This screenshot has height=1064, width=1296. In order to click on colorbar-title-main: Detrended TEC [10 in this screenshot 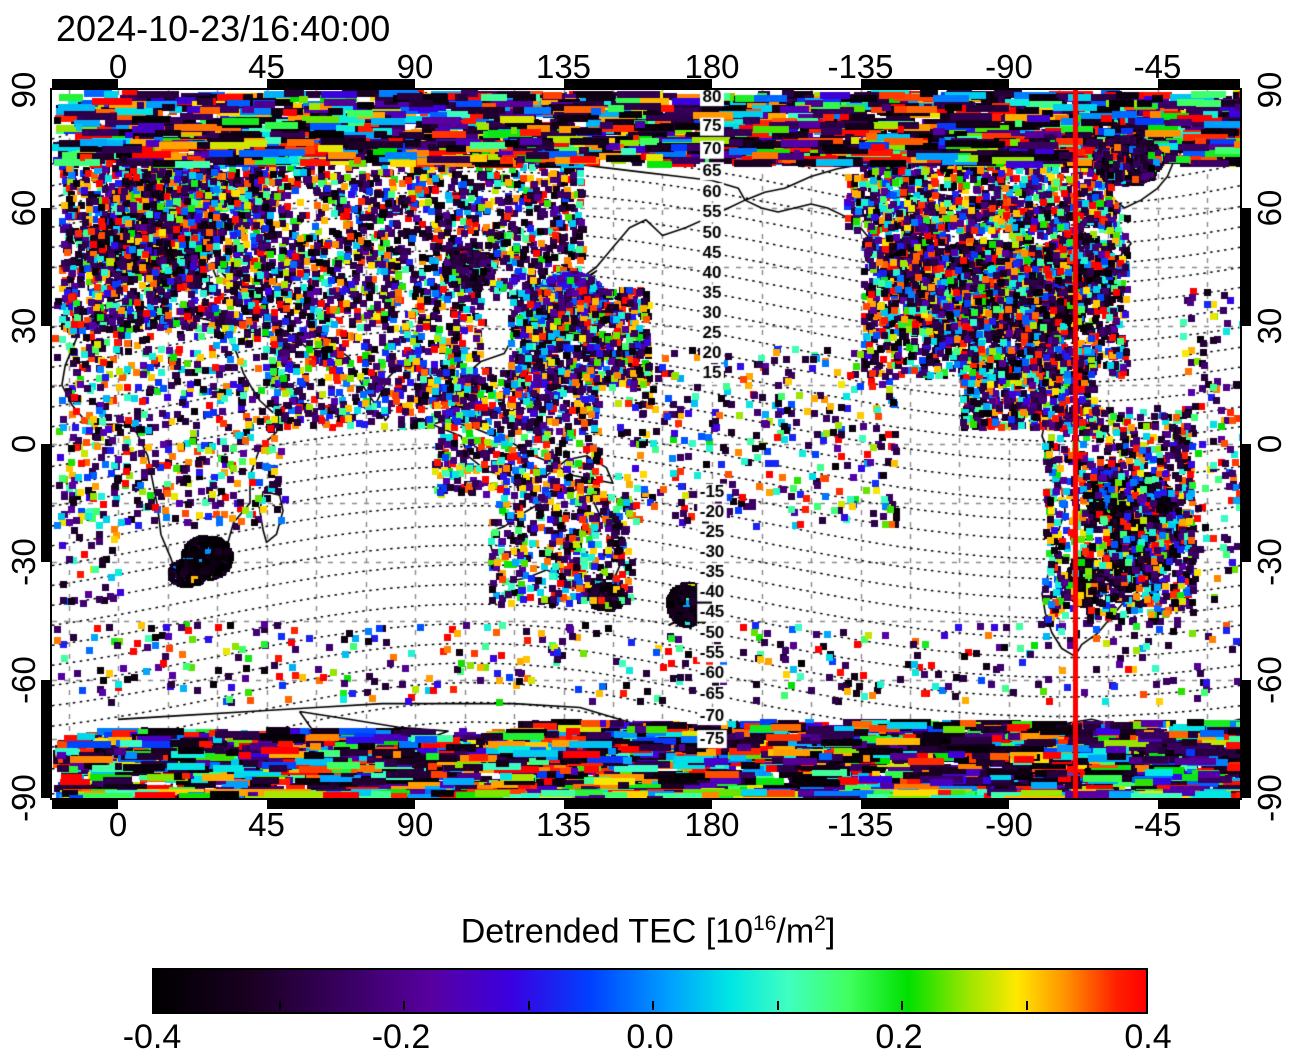, I will do `click(607, 931)`.